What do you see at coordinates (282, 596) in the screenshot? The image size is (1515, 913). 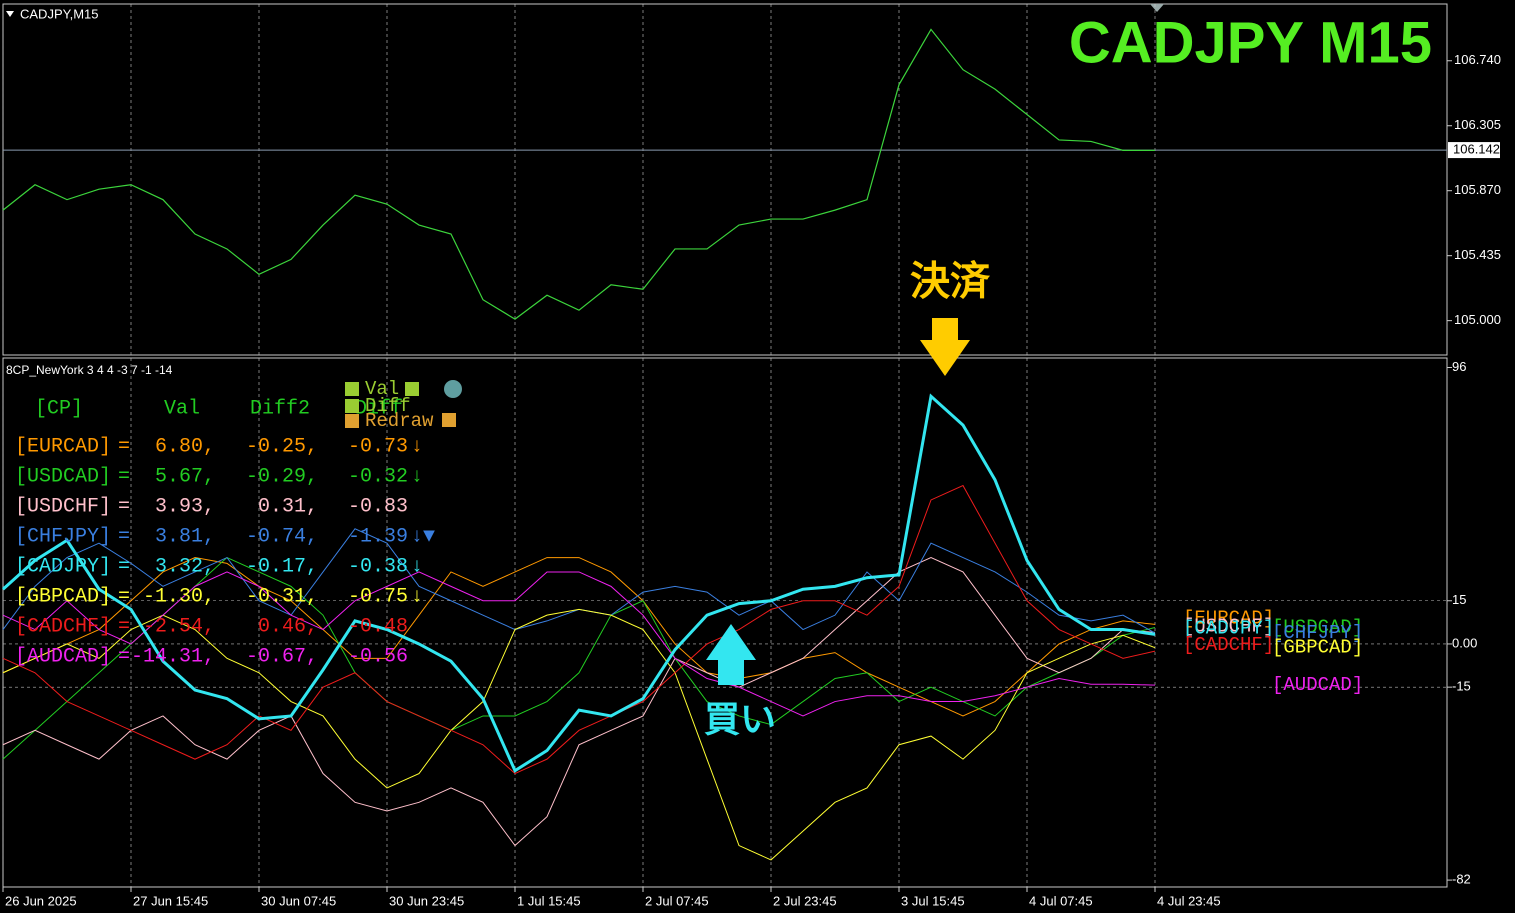 I see `table-cell: -0.31,` at bounding box center [282, 596].